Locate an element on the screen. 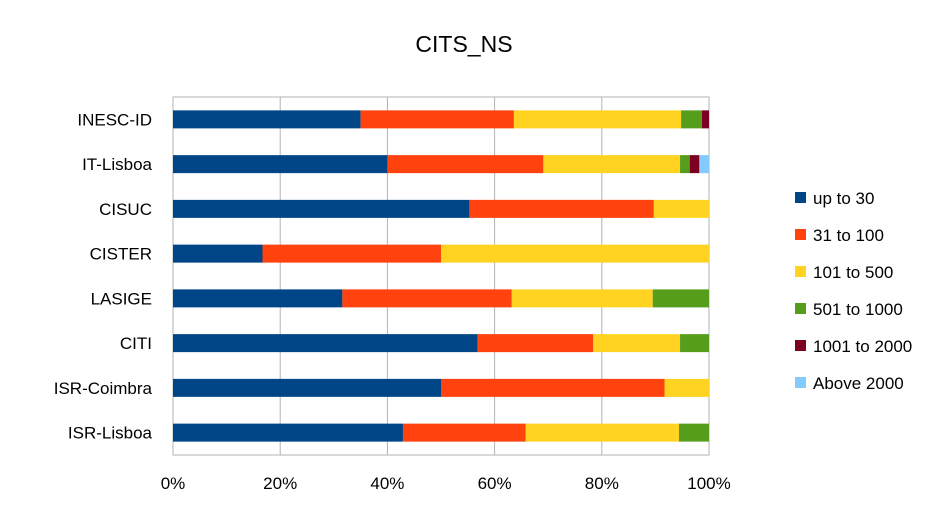 This screenshot has width=944, height=532. x-tick-label: 20% is located at coordinates (280, 483).